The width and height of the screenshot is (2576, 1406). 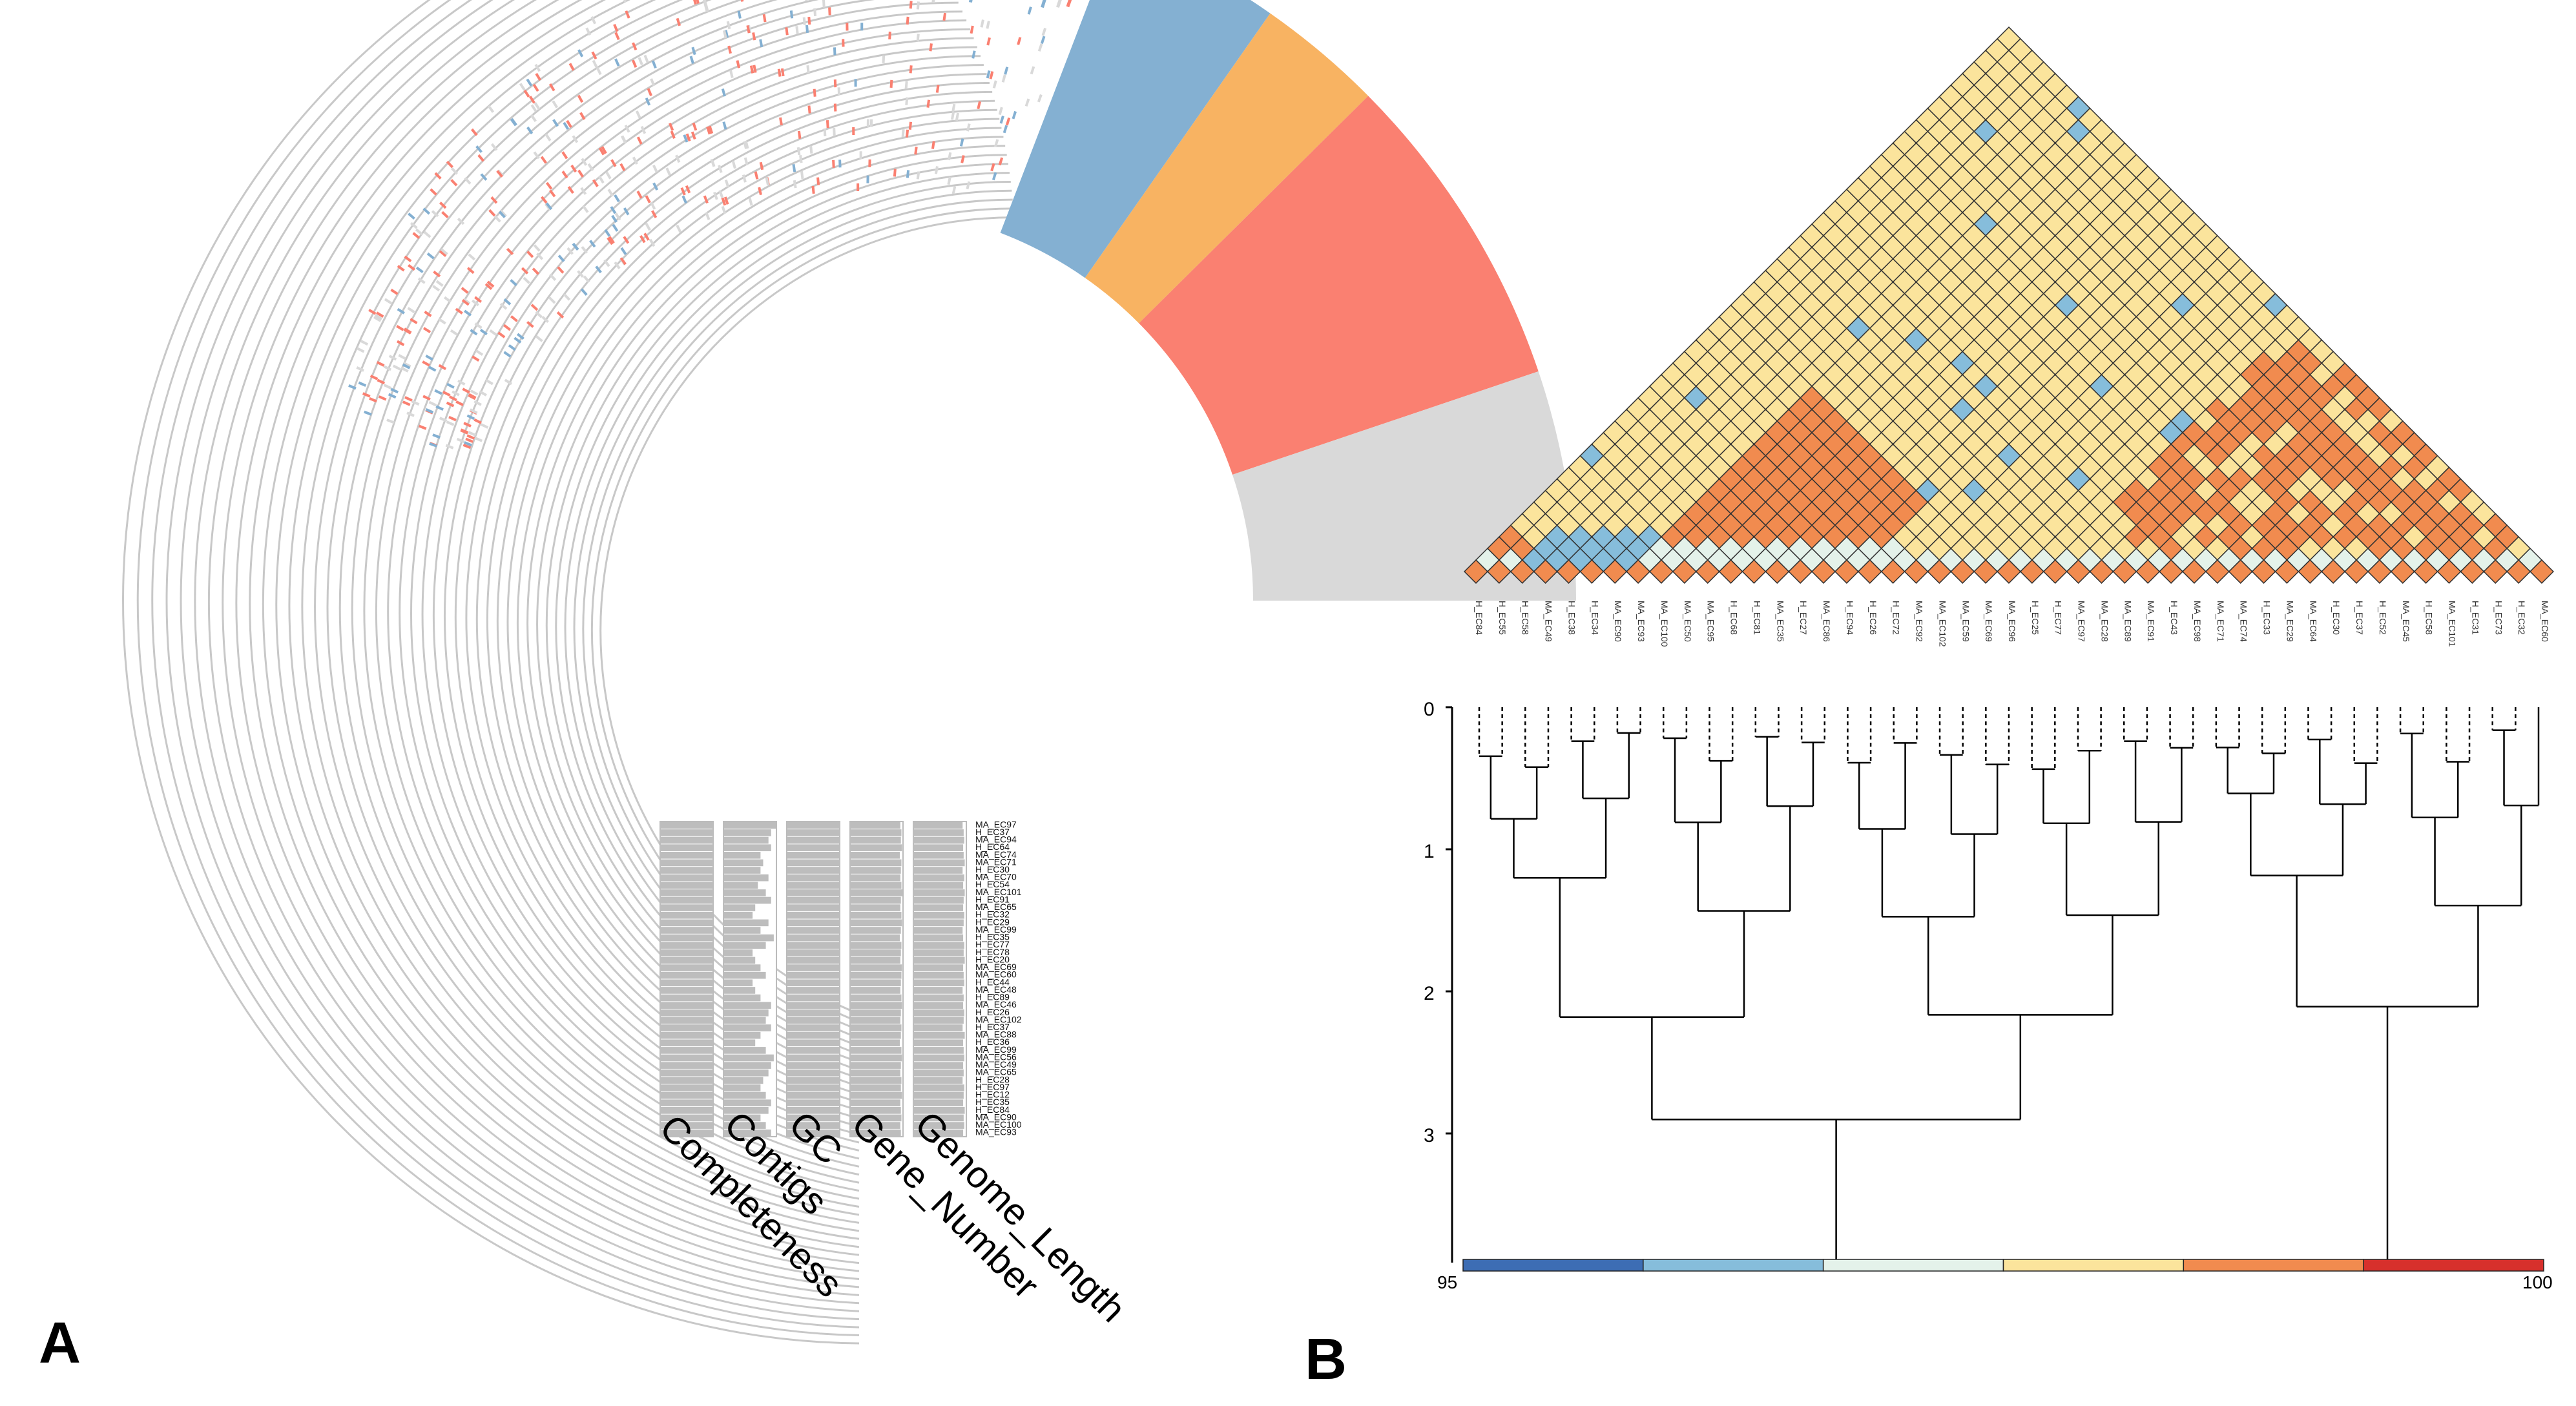 I want to click on track-frame-Completeness, so click(x=687, y=979).